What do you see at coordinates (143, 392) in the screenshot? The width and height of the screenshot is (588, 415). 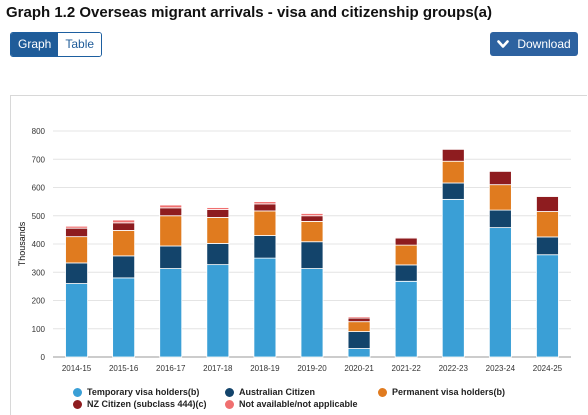 I see `legend-label: Temporary visa holders(b)` at bounding box center [143, 392].